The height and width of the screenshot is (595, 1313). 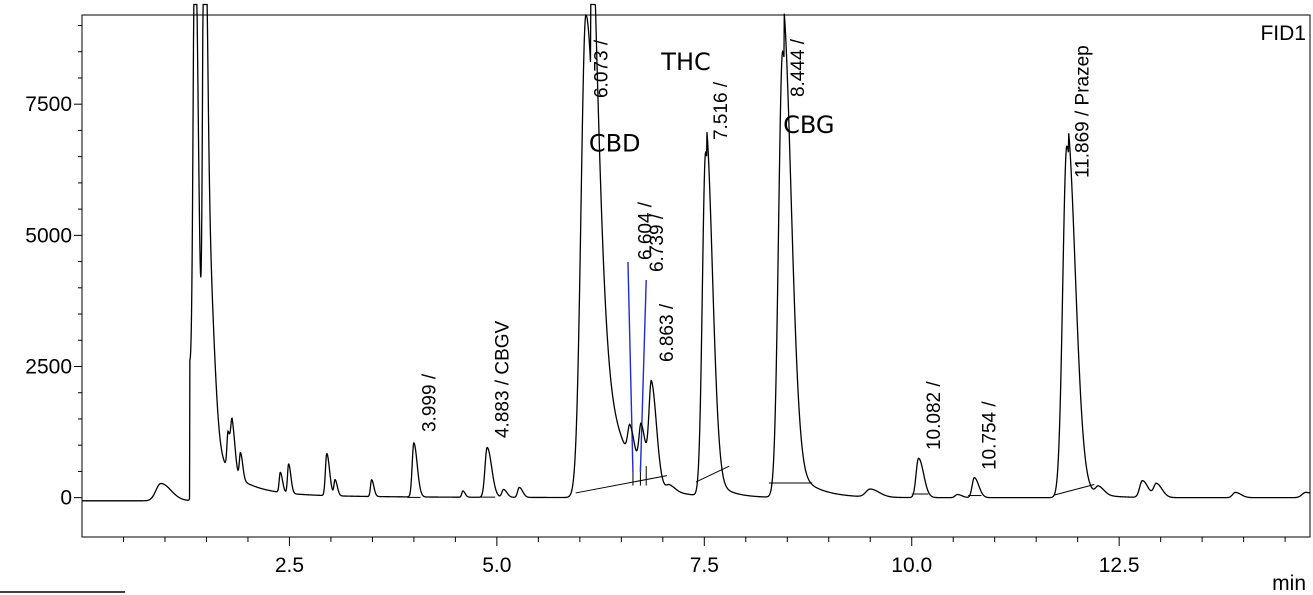 I want to click on y-tick-label: 2500, so click(x=48, y=366).